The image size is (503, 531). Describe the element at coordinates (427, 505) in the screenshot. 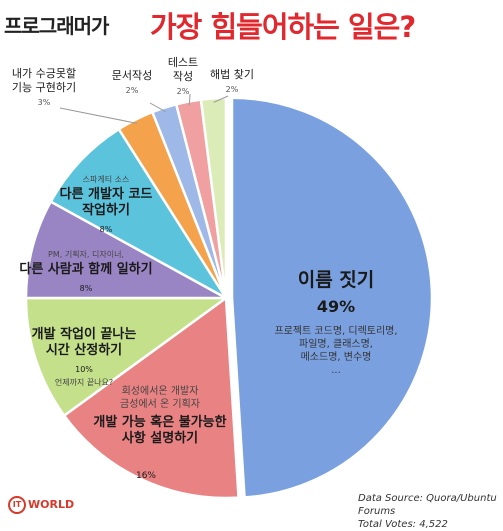

I see `source-line: Data Source: Quora/Ubuntu Forums` at that location.